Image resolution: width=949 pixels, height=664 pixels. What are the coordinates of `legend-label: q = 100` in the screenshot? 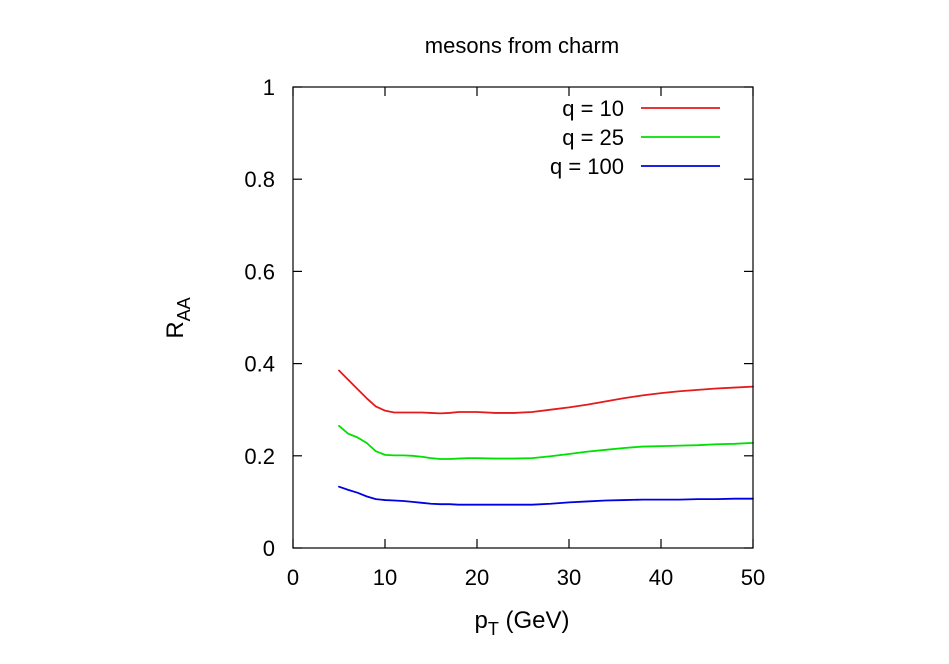 It's located at (587, 166).